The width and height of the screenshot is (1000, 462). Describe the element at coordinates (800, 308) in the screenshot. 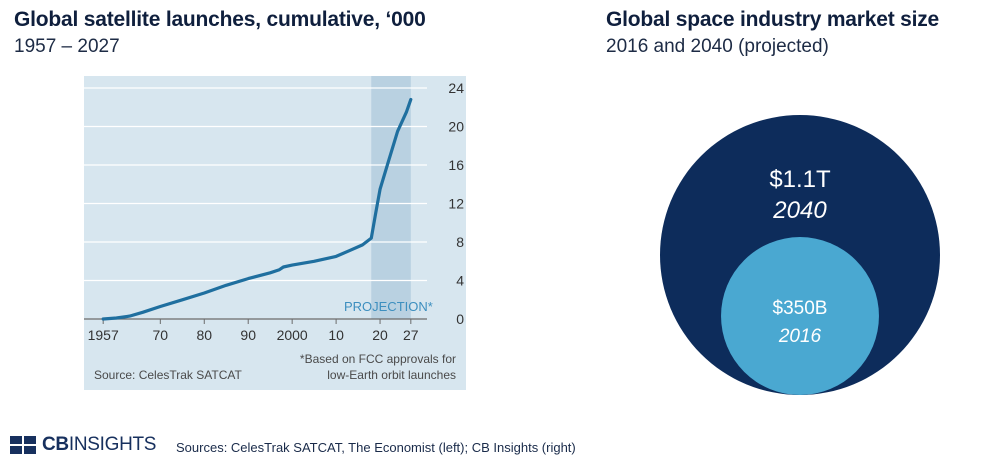

I see `bubble-2016-value: $350B` at that location.